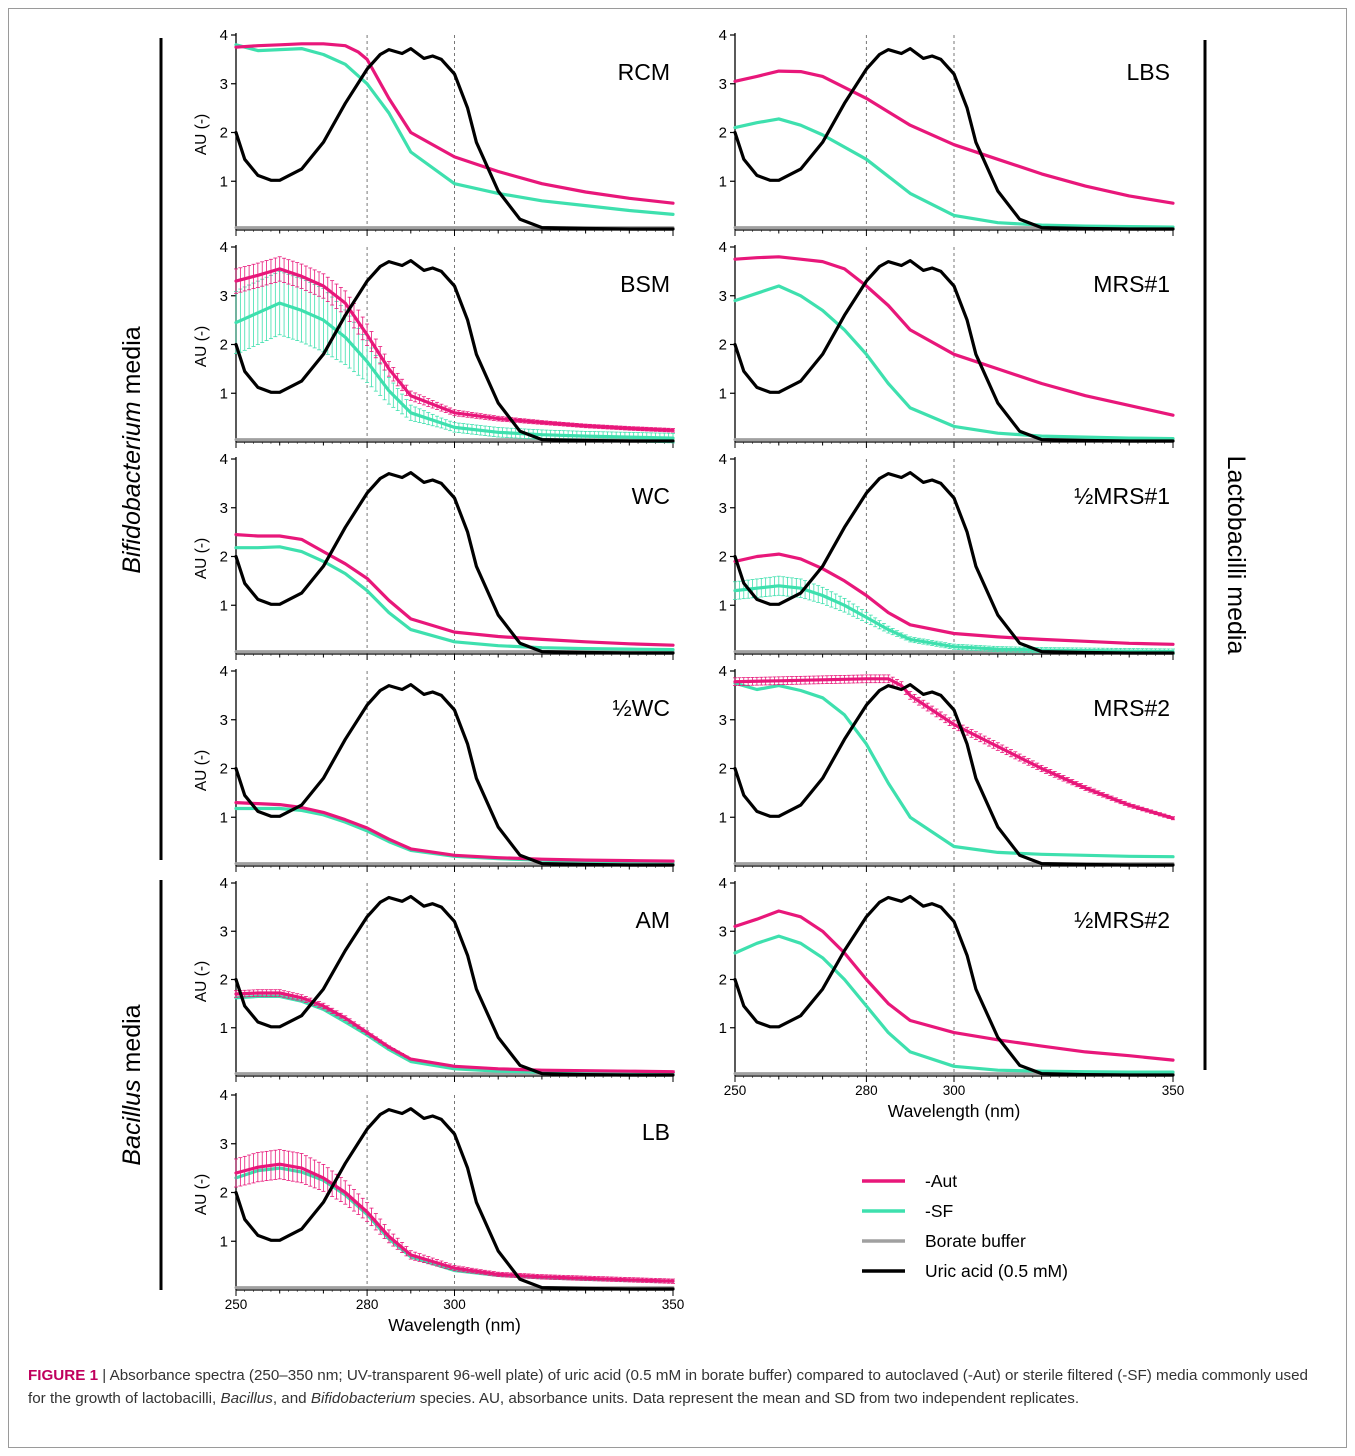 Image resolution: width=1355 pixels, height=1456 pixels. What do you see at coordinates (63, 1375) in the screenshot?
I see `caption-label: FIGURE 1` at bounding box center [63, 1375].